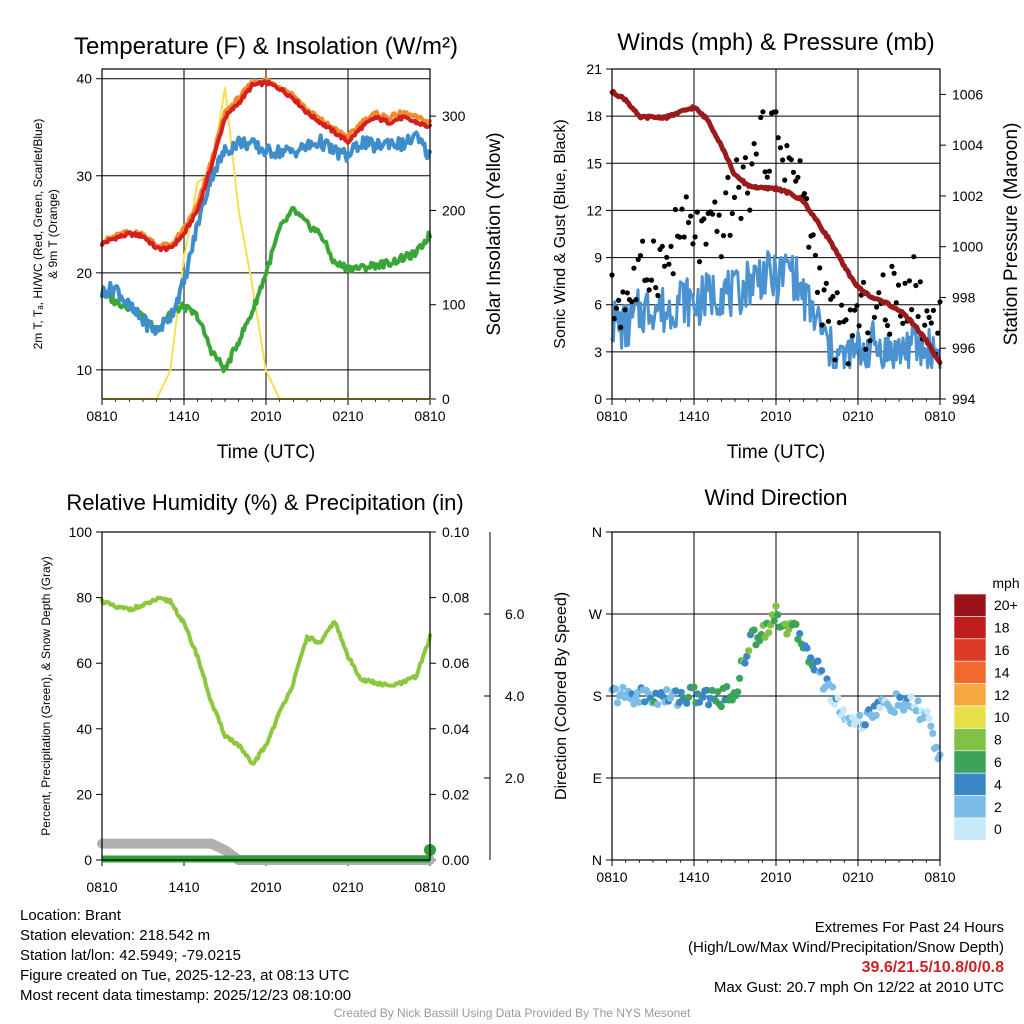 The image size is (1024, 1024). I want to click on y2-tick-label: 994, so click(964, 399).